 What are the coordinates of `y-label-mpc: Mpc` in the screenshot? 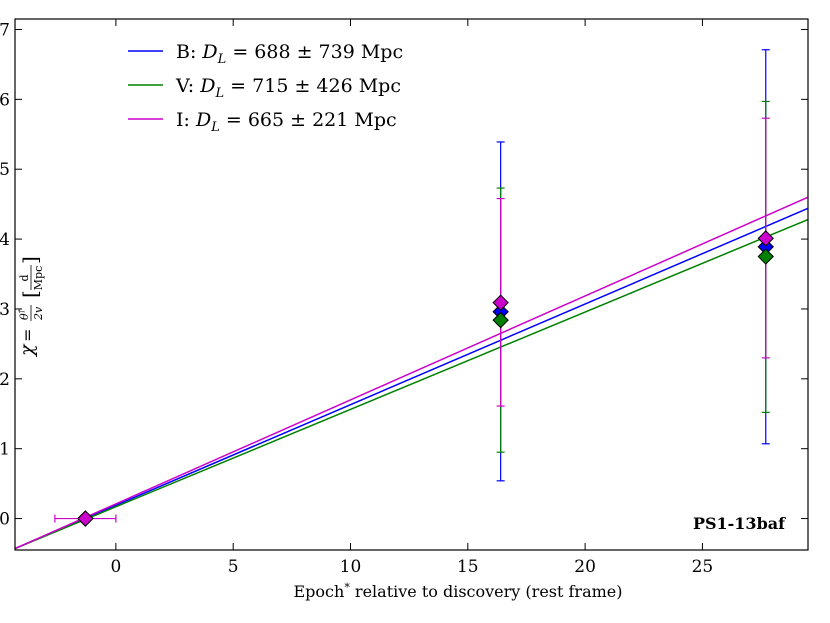 It's located at (38, 278).